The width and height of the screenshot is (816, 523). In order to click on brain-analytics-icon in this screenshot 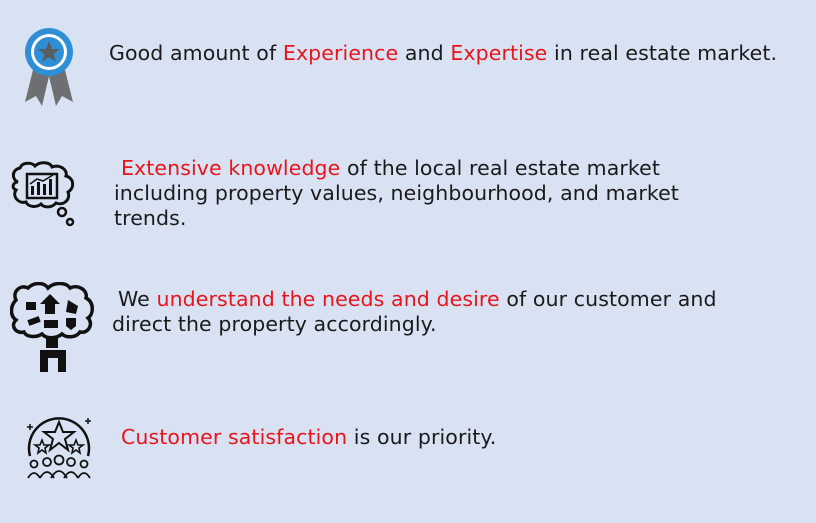, I will do `click(43, 194)`.